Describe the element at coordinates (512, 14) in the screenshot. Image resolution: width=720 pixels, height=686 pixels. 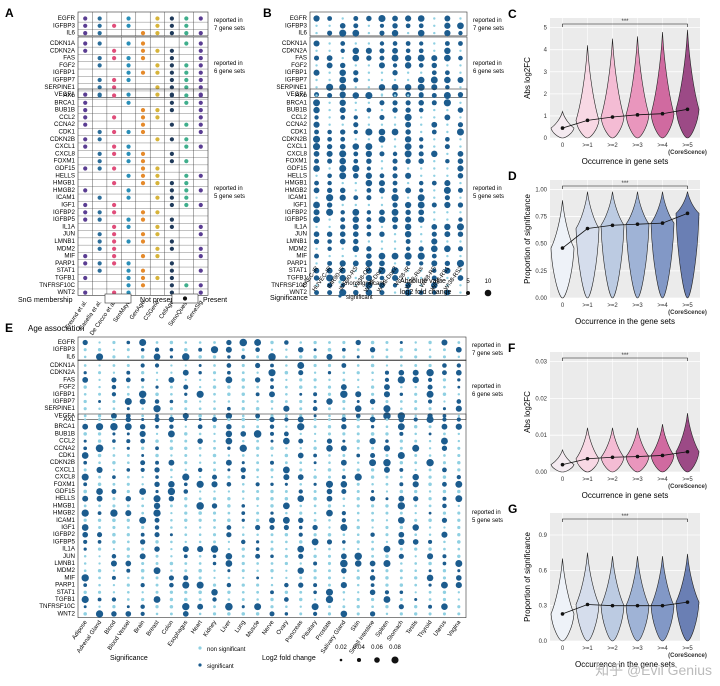
I see `panel-letter-C: C` at that location.